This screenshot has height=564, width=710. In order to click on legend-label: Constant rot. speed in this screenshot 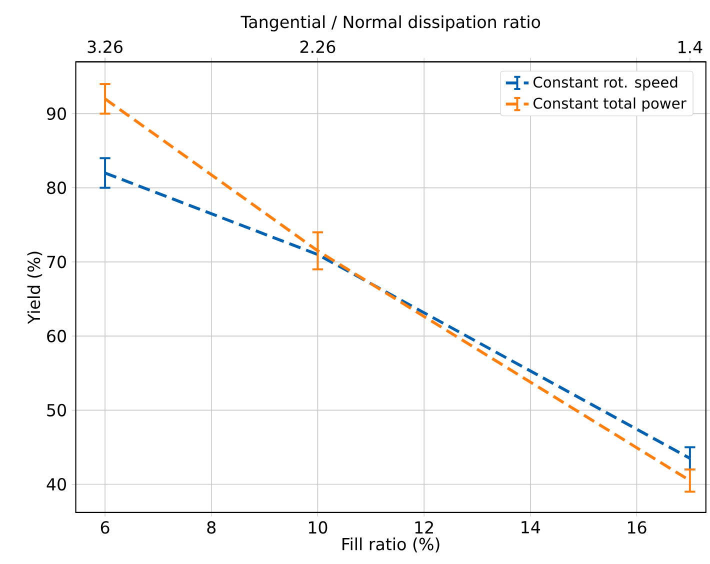, I will do `click(606, 83)`.